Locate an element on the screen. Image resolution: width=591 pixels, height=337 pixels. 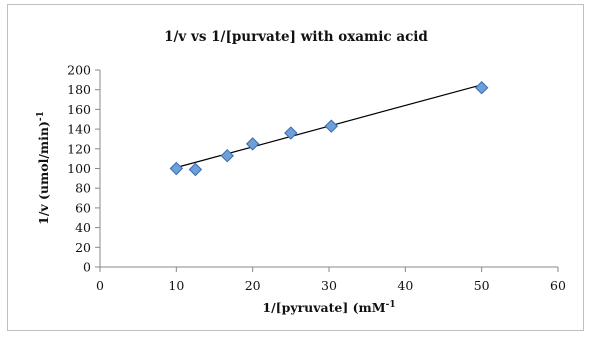
y-tick-label: 200 is located at coordinates (79, 70).